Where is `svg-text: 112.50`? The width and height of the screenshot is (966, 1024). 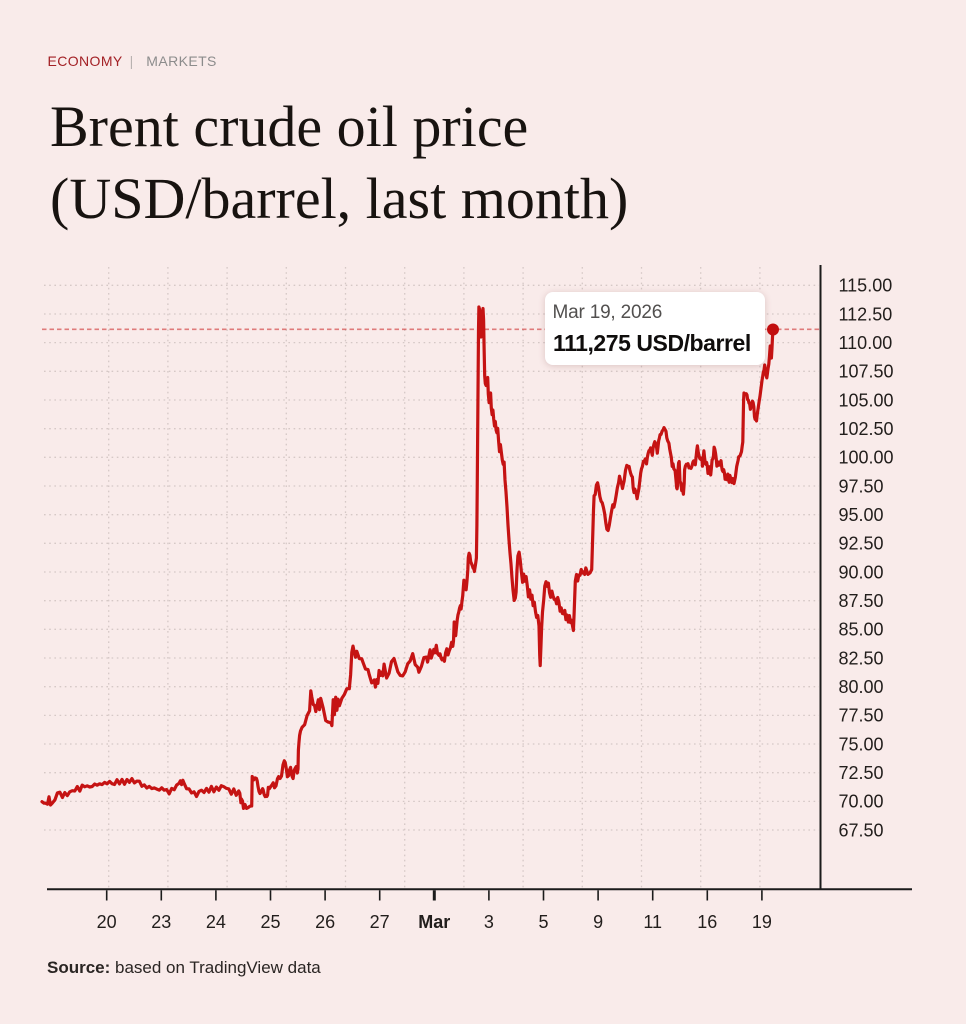 svg-text: 112.50 is located at coordinates (866, 314).